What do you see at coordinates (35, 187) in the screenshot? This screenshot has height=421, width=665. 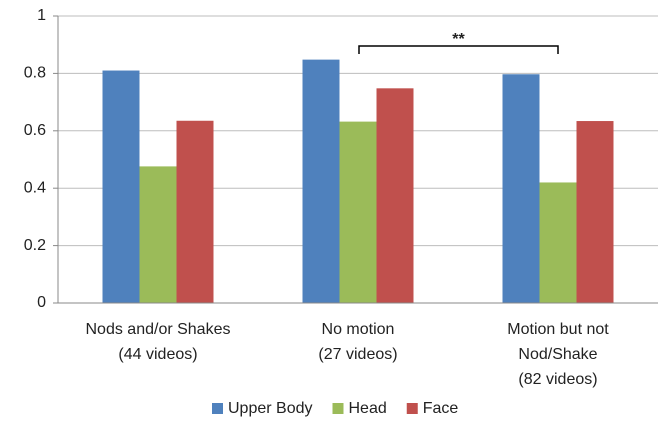 I see `y-tick-label: 0.4` at bounding box center [35, 187].